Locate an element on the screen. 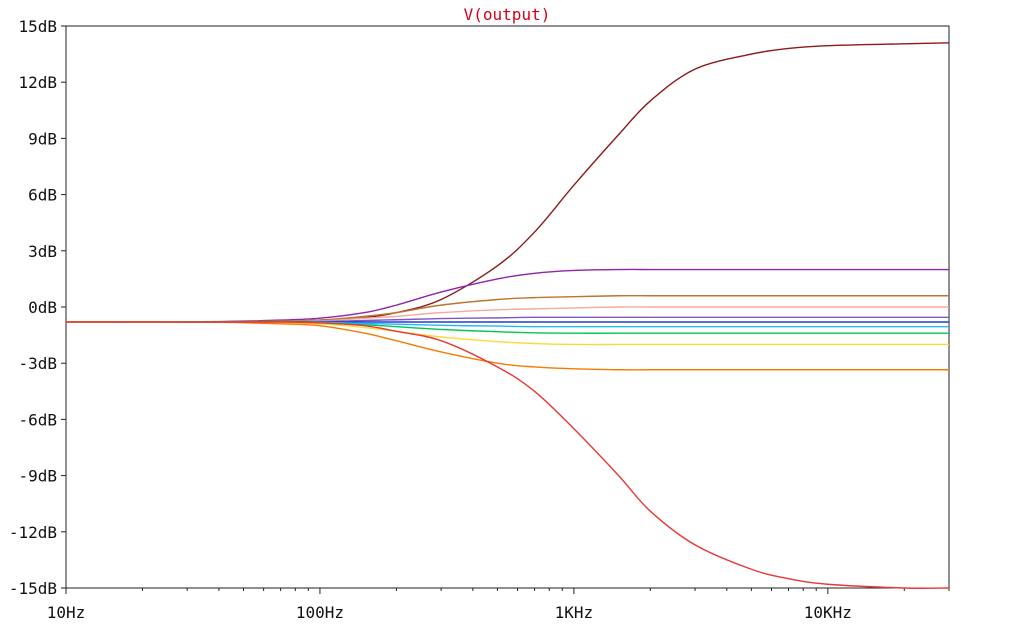 The width and height of the screenshot is (1024, 627). y-tick-label: 3dB is located at coordinates (42, 251).